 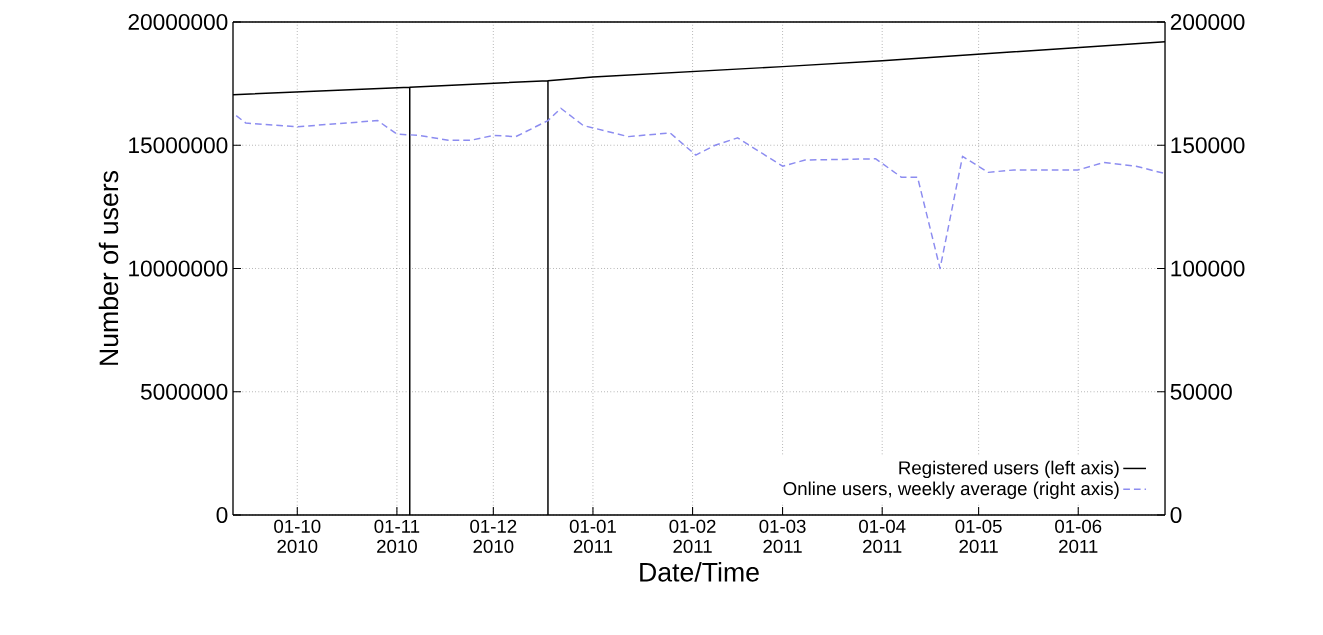 What do you see at coordinates (178, 145) in the screenshot?
I see `y-tick-label: 15000000` at bounding box center [178, 145].